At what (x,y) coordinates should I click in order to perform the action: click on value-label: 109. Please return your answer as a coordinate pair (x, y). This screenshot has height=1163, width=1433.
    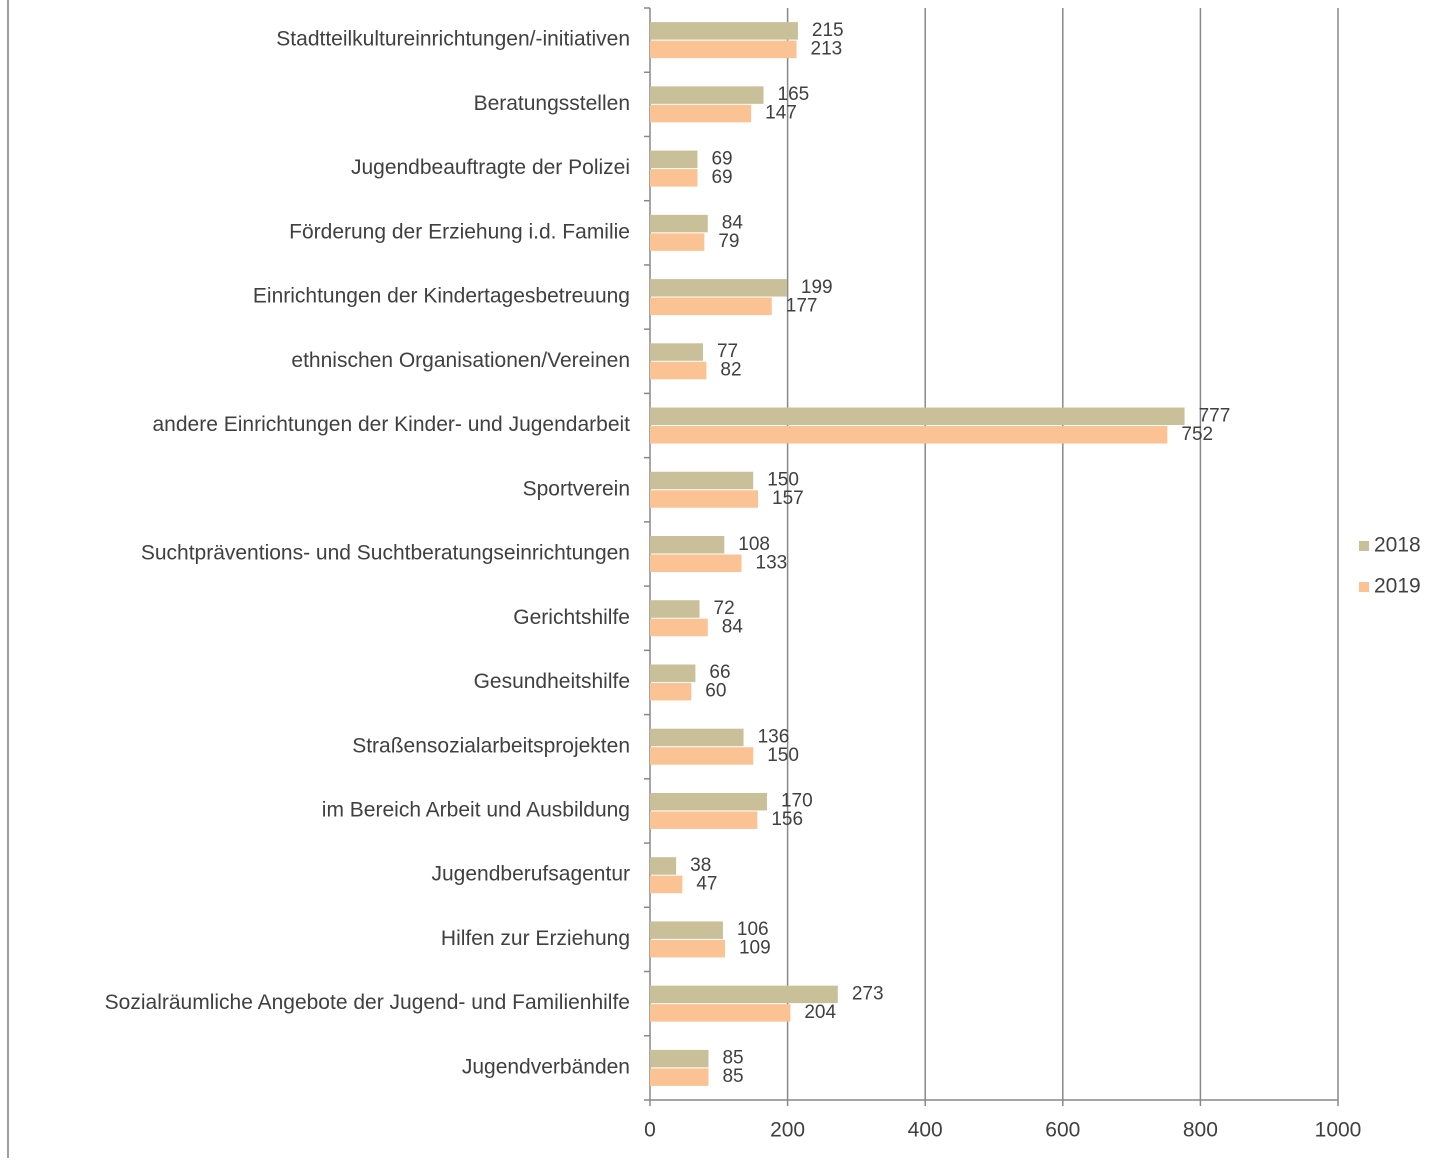
    Looking at the image, I should click on (755, 948).